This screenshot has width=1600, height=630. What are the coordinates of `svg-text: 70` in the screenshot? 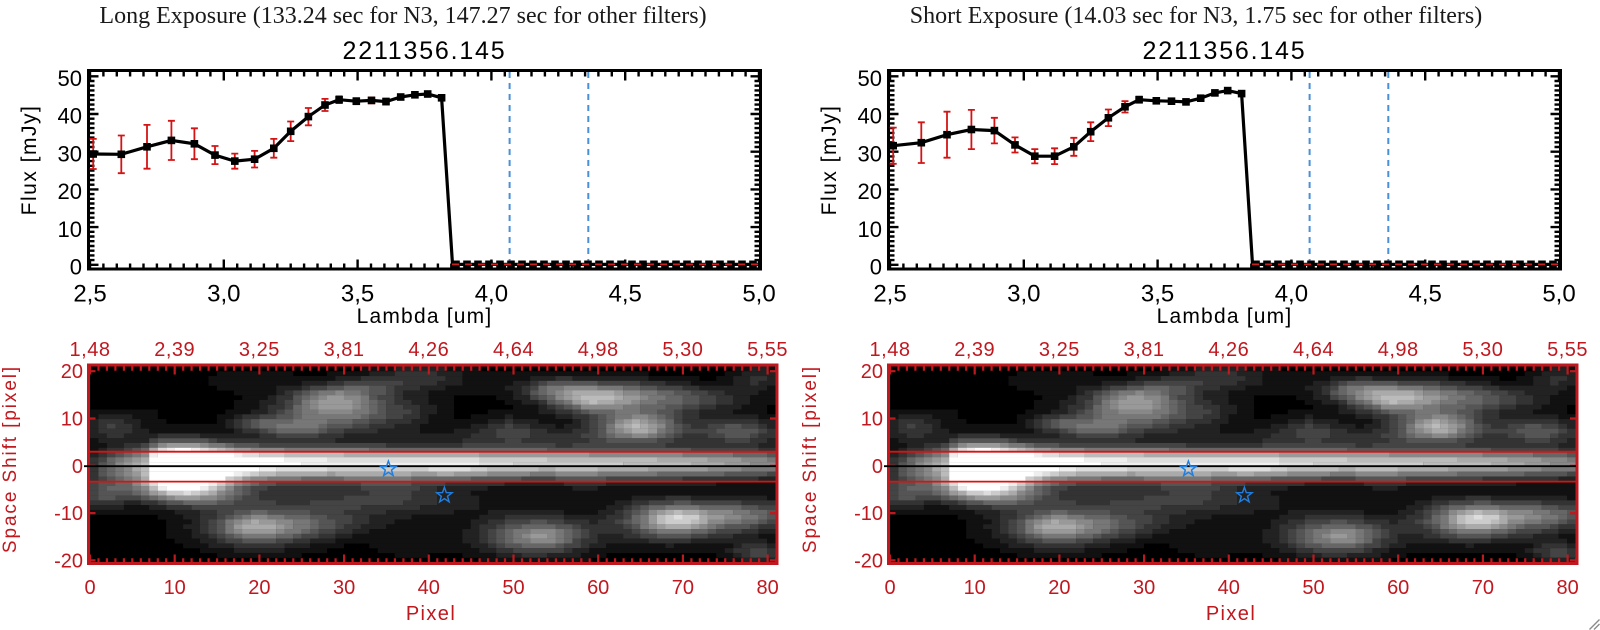 It's located at (683, 588).